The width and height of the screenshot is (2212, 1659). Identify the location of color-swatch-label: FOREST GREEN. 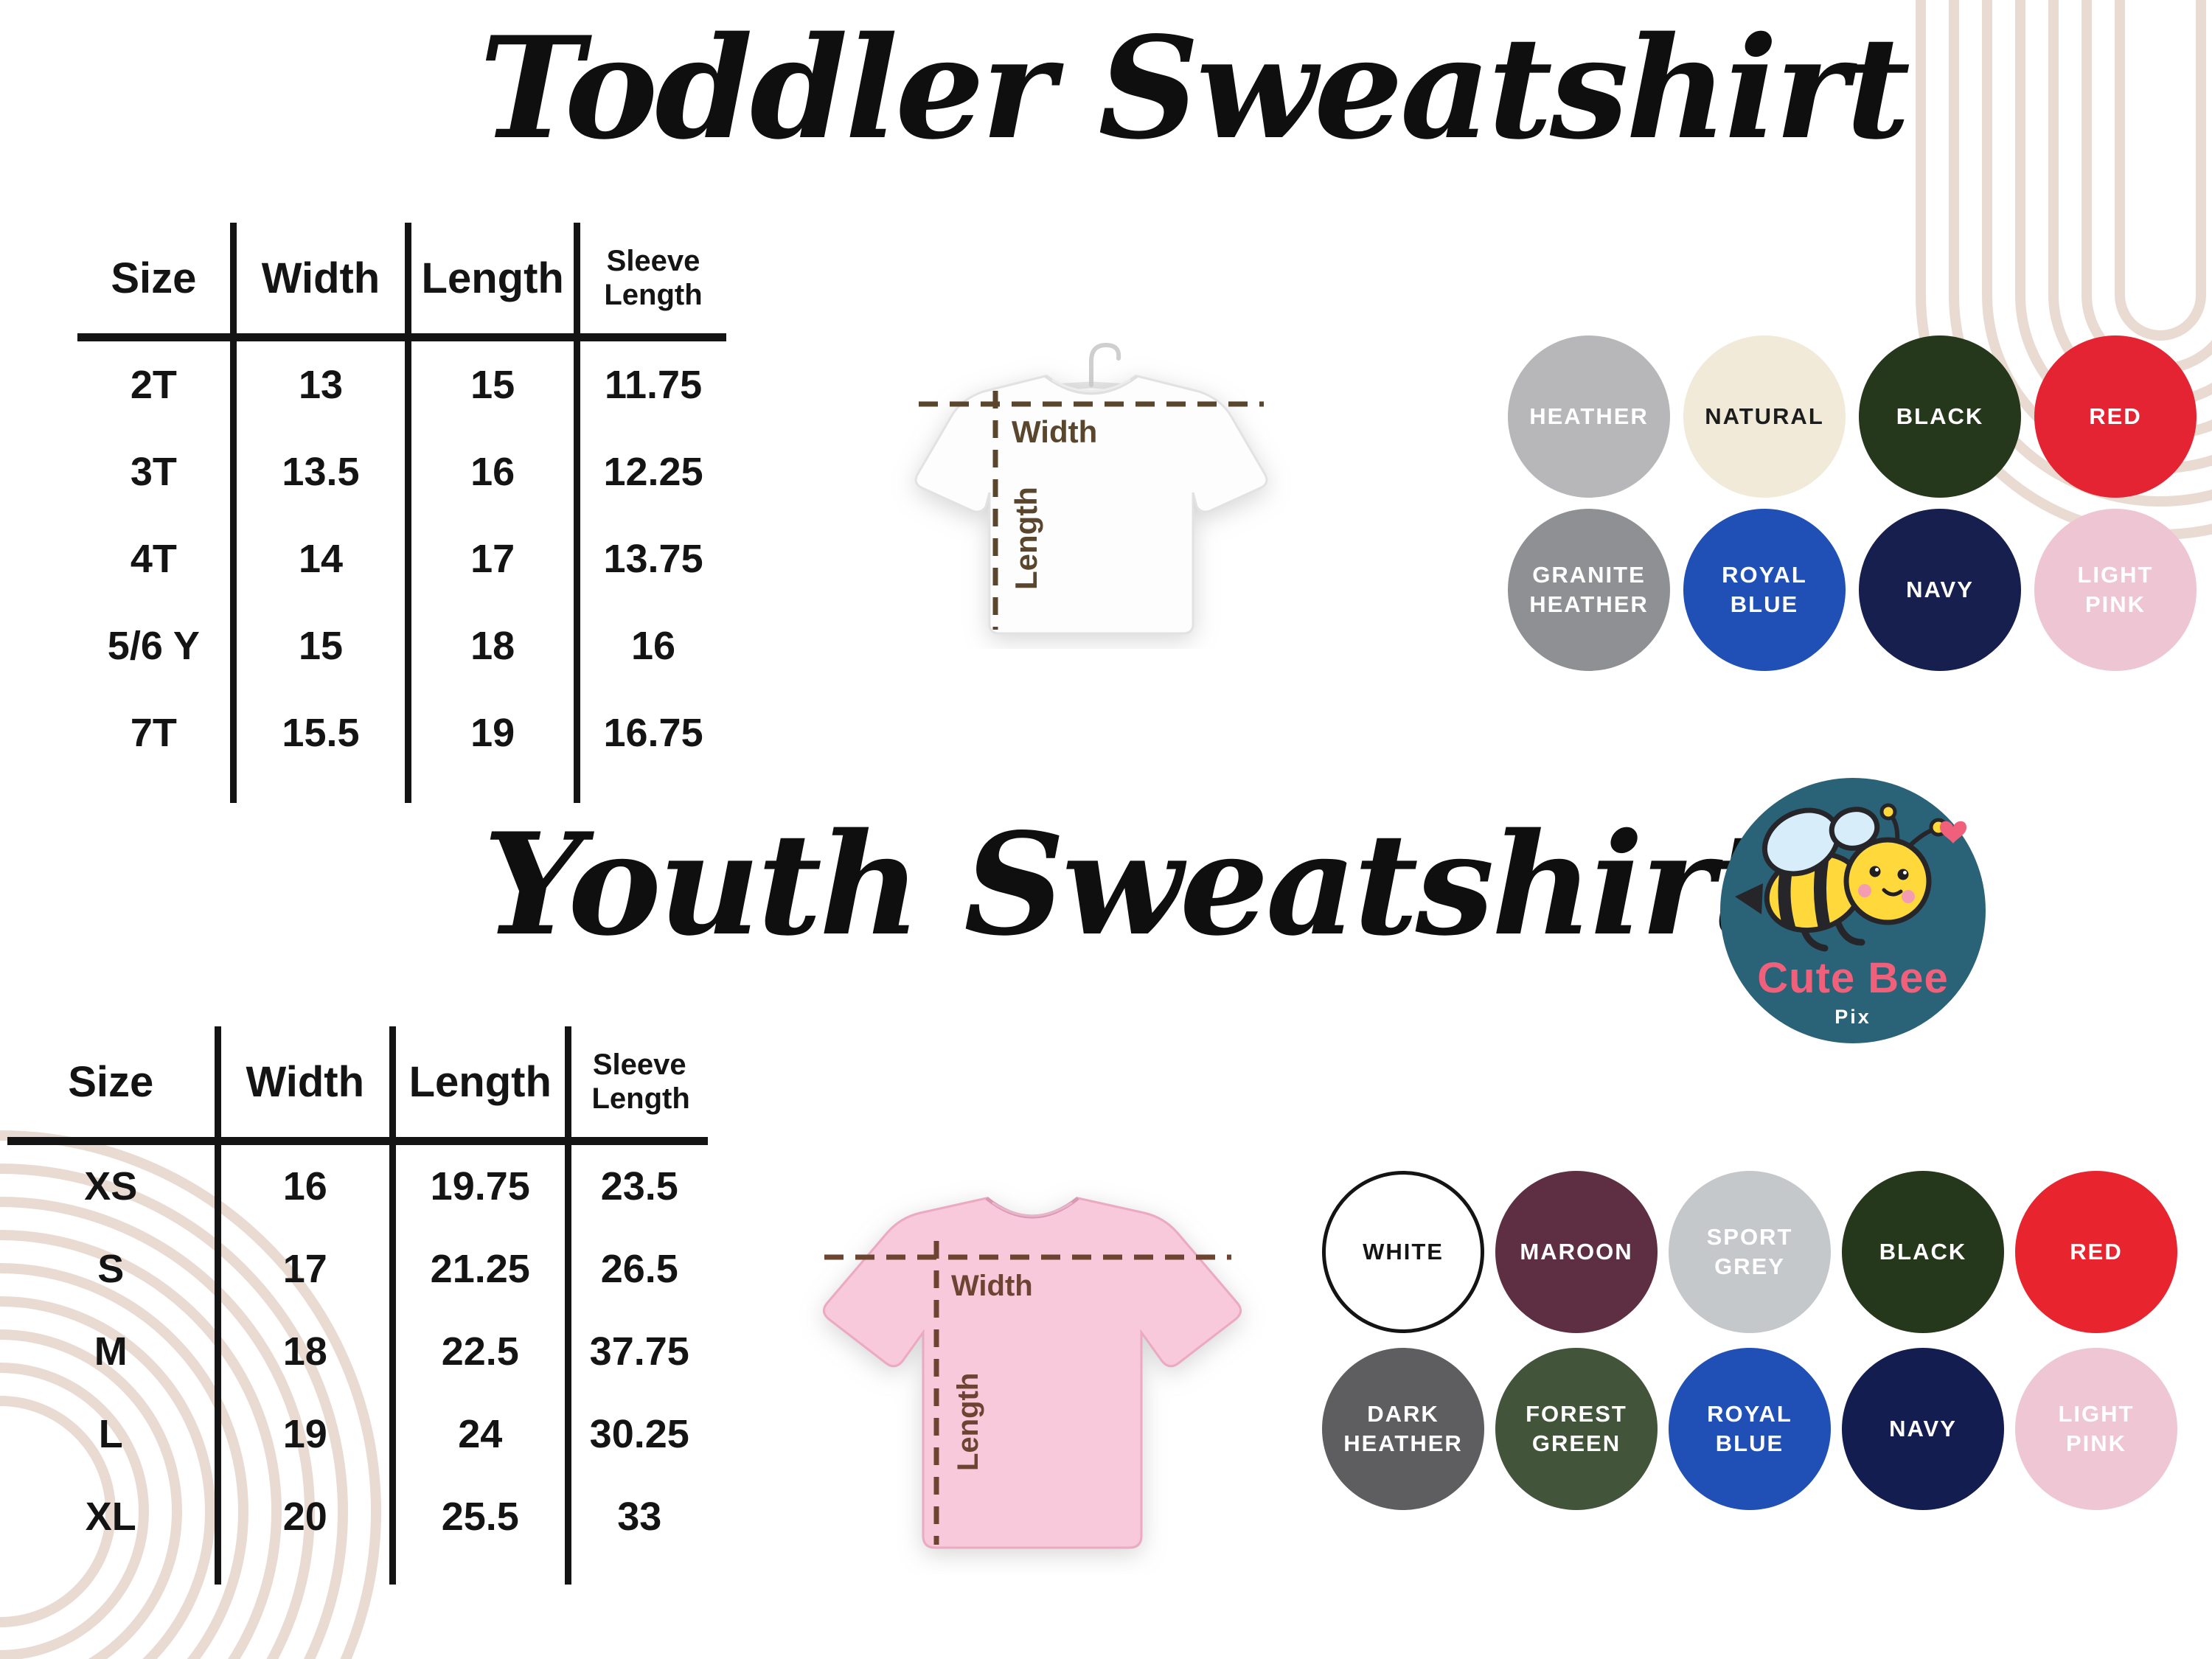
(1576, 1428).